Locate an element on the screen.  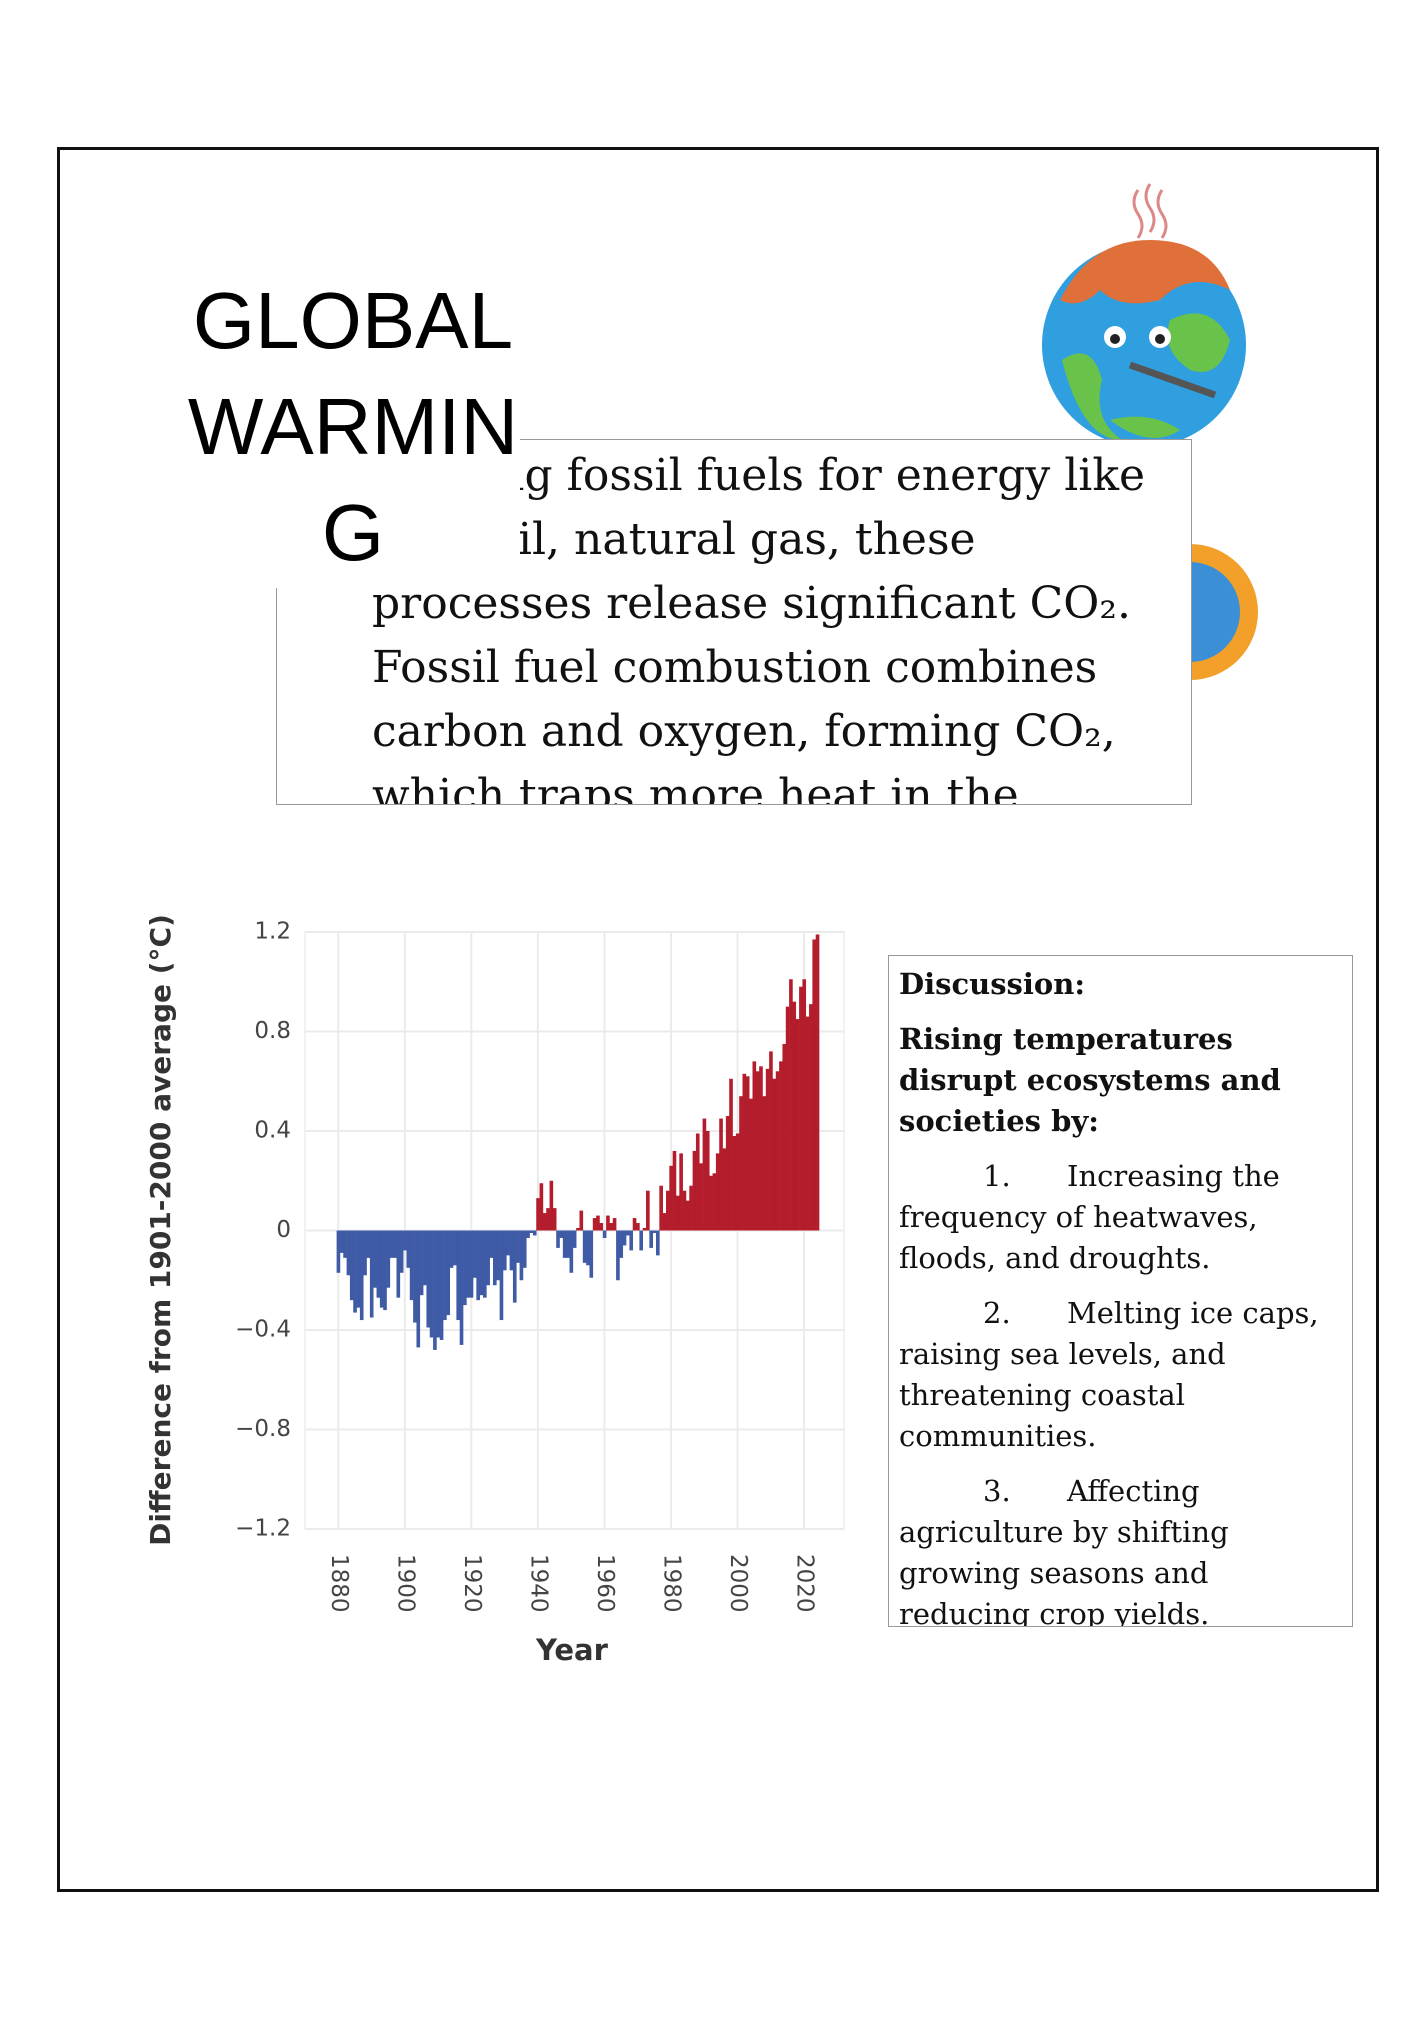
x-tick-label: 1900 is located at coordinates (405, 1583).